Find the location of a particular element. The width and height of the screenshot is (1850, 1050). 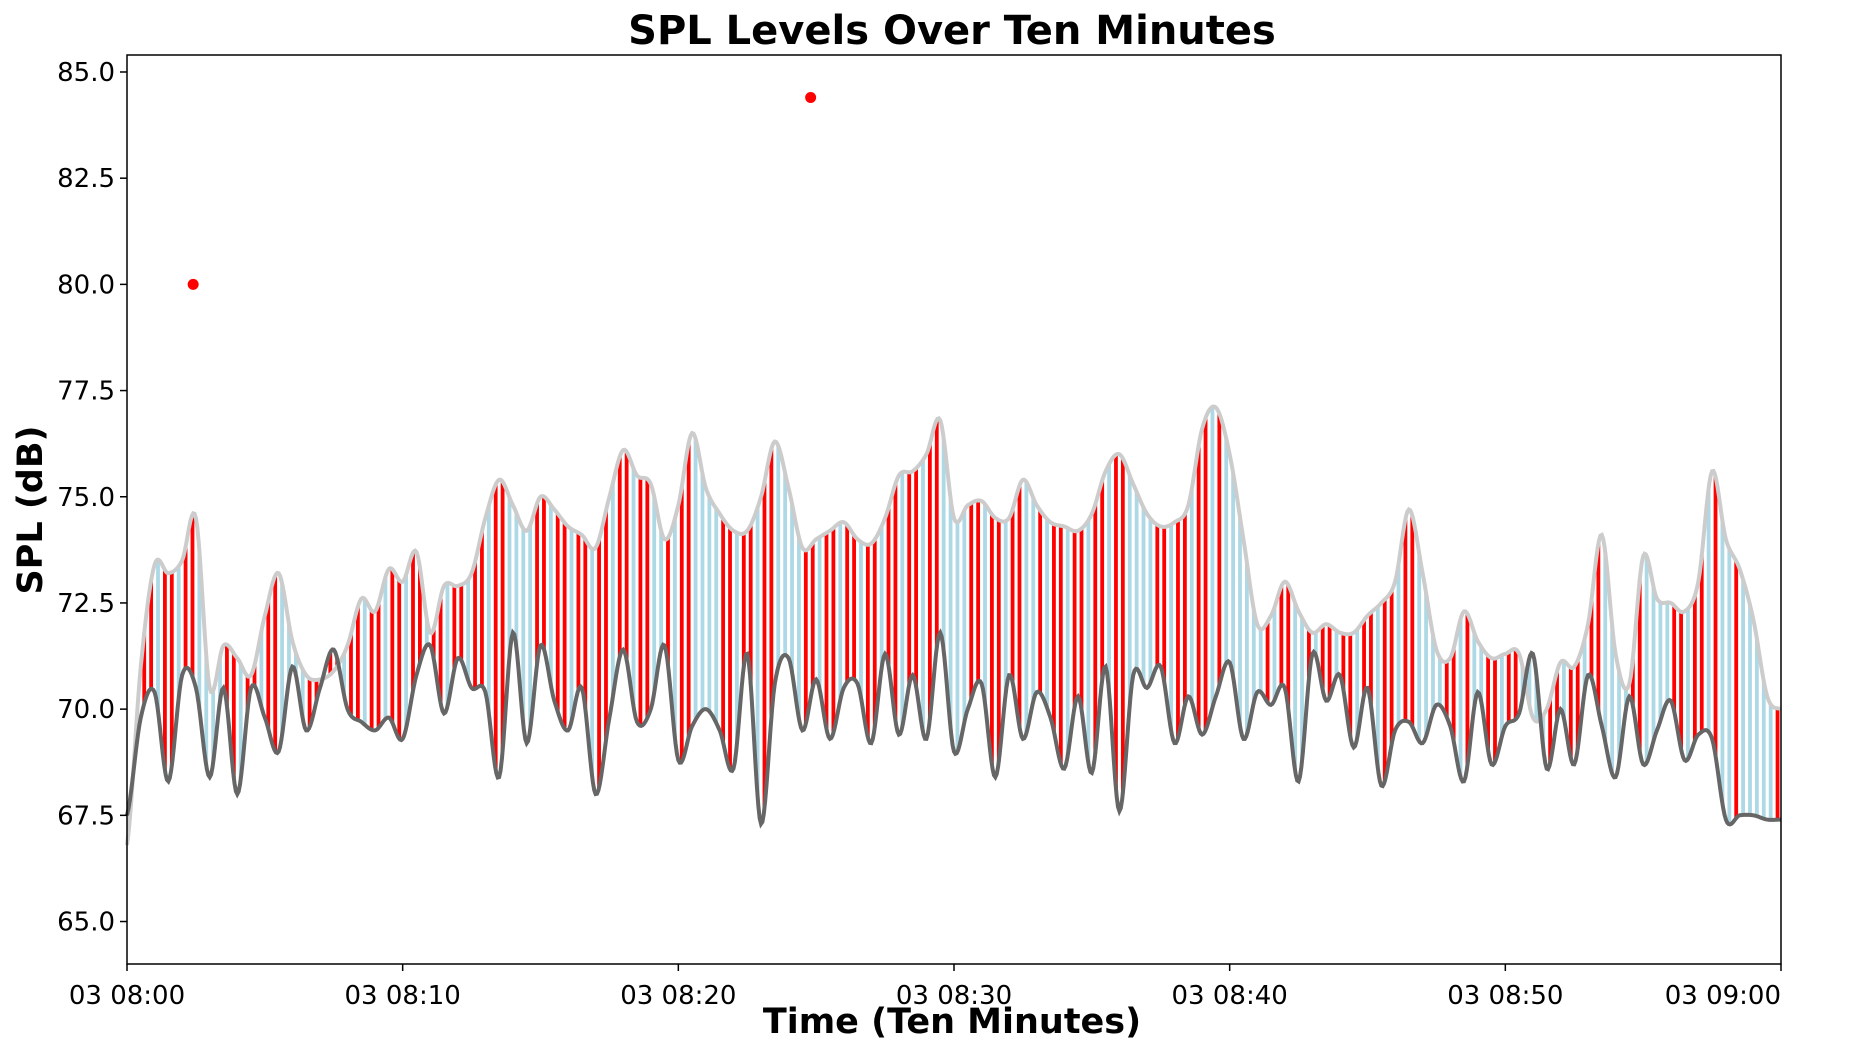

x-tick-label: 03 08:20 is located at coordinates (678, 996).